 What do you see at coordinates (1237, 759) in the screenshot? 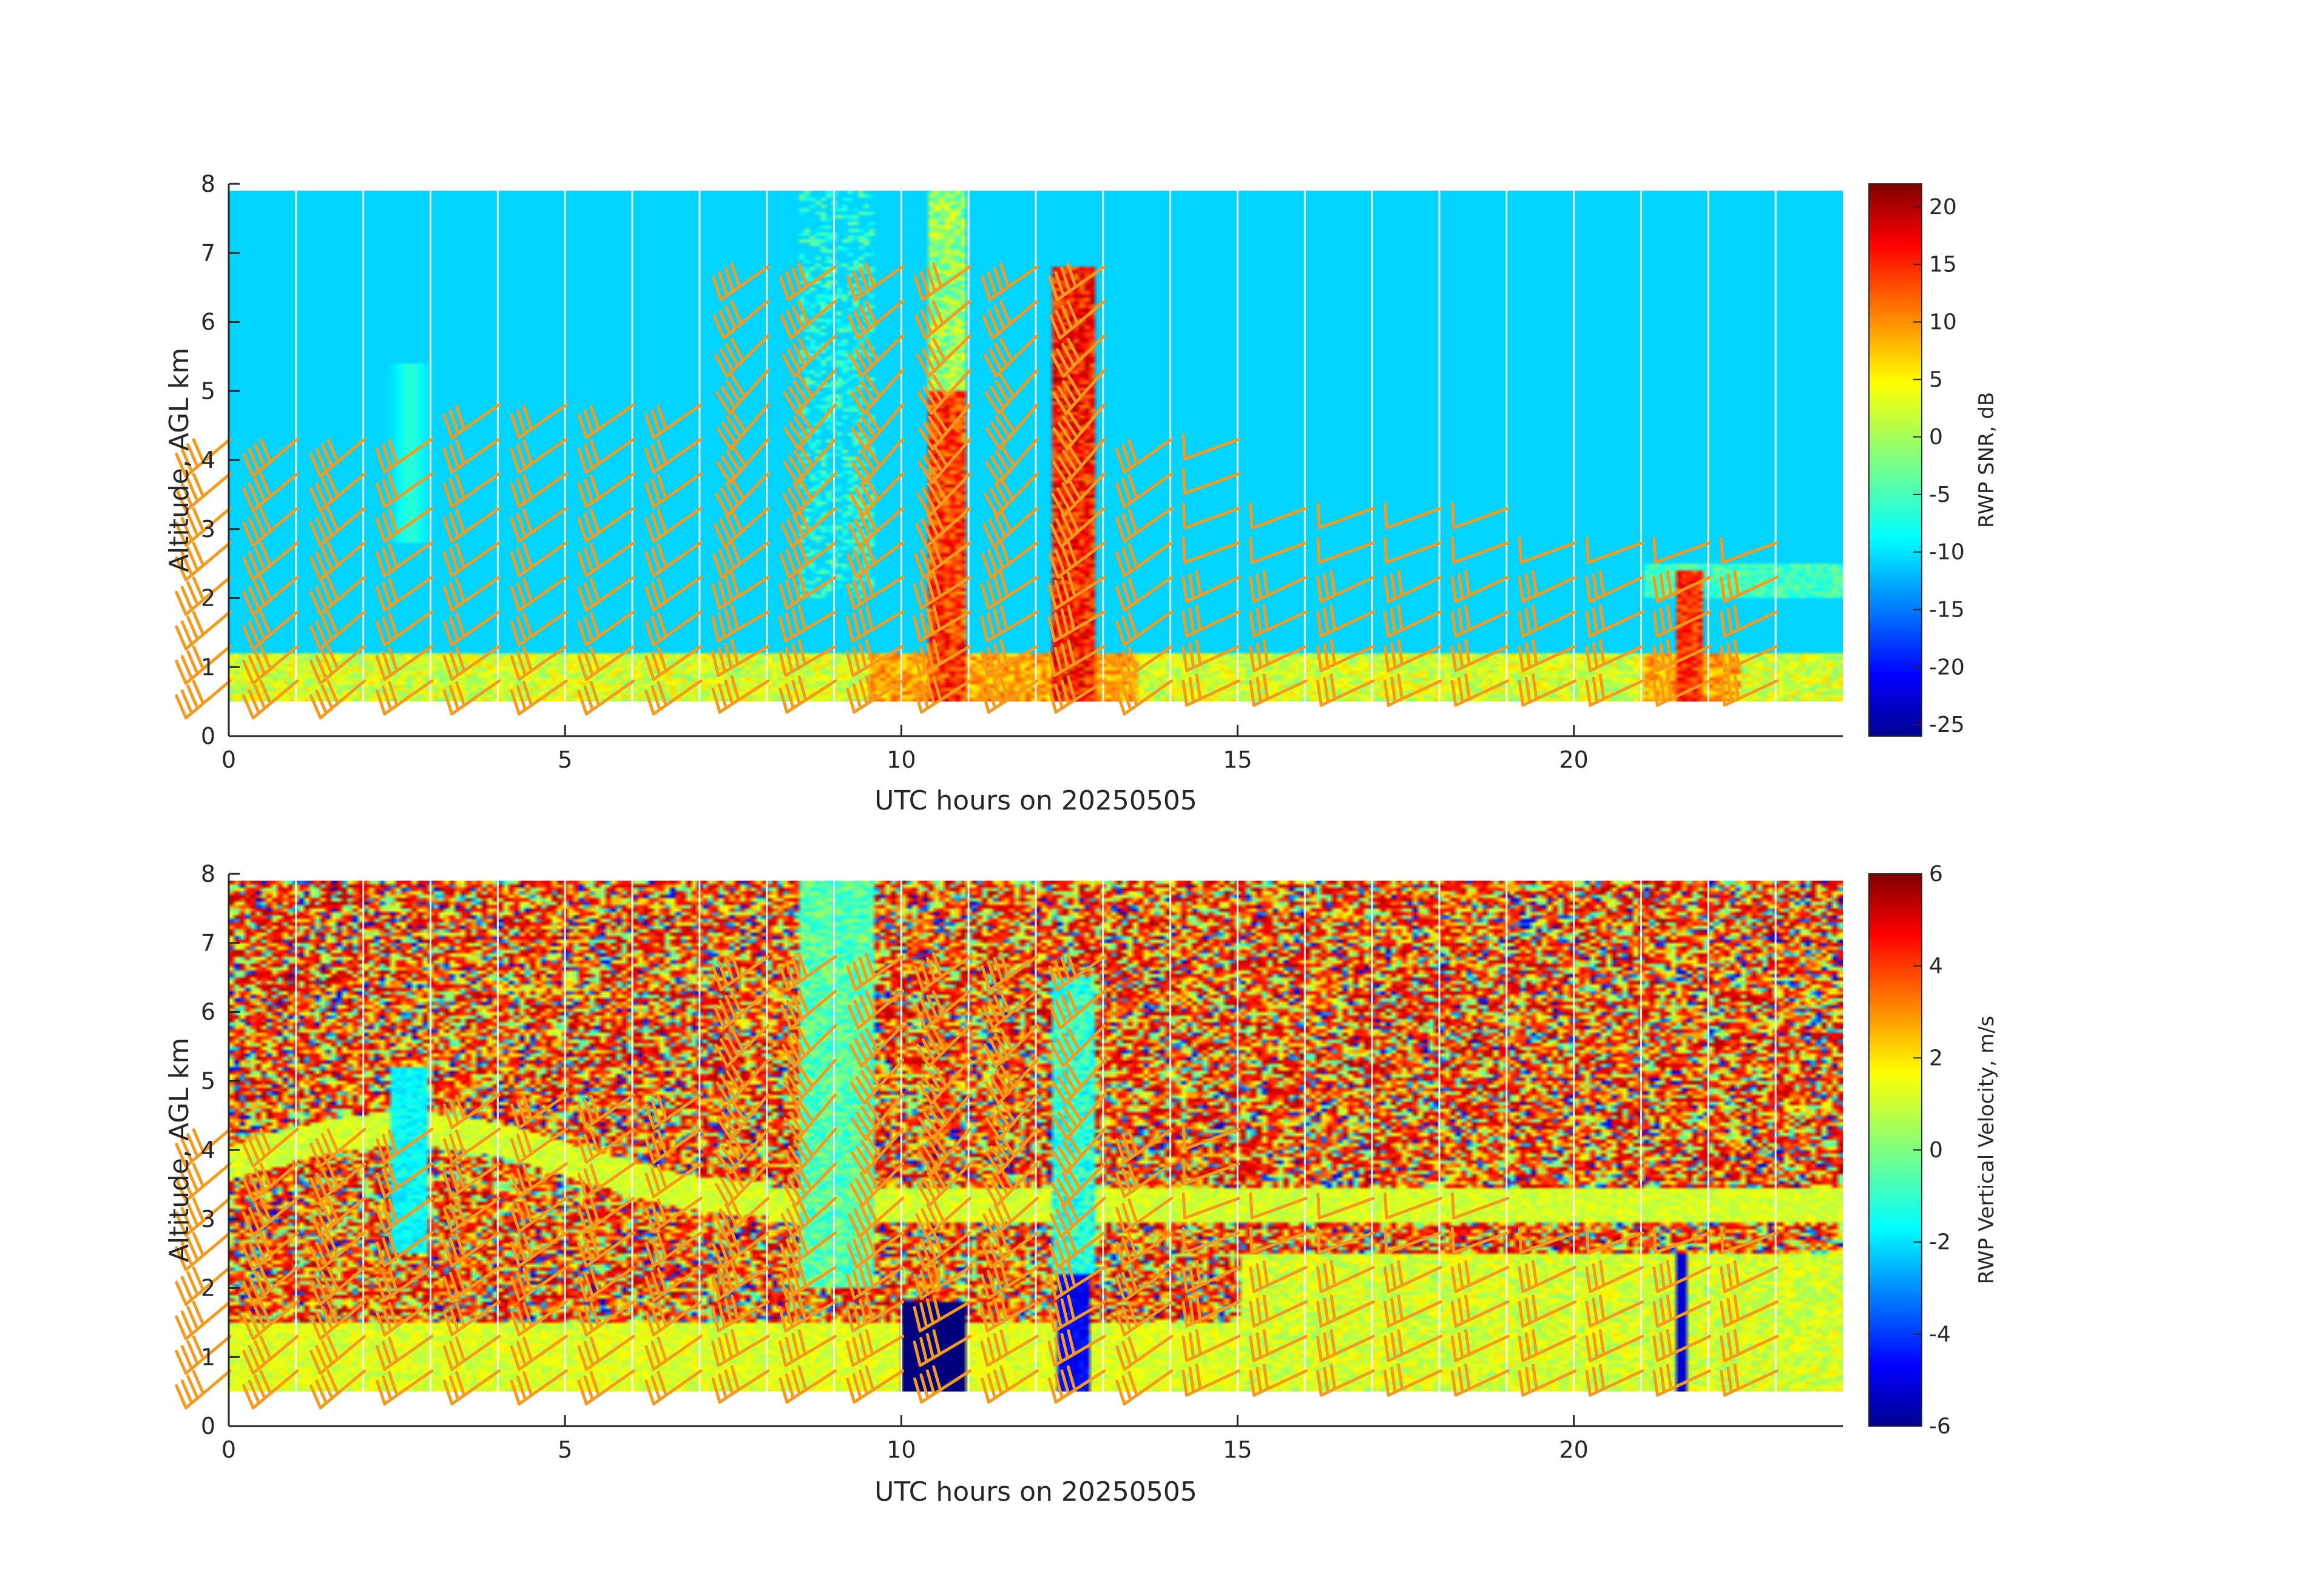
I see `x-tick-label: 15` at bounding box center [1237, 759].